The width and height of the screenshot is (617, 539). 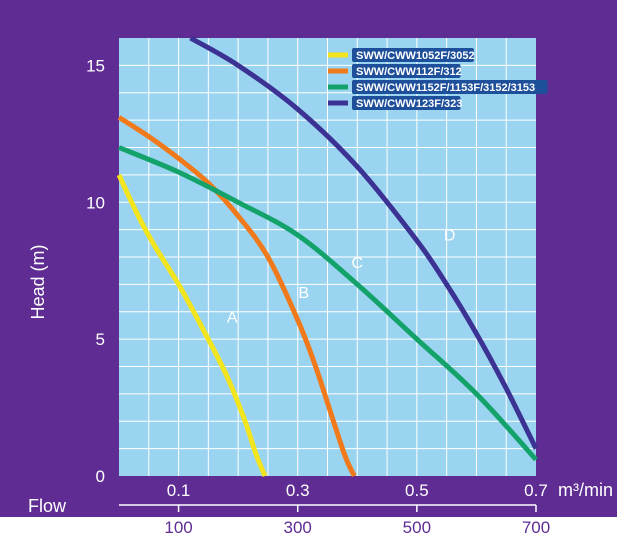 What do you see at coordinates (536, 490) in the screenshot?
I see `x-tick-label-m3min: 0.7` at bounding box center [536, 490].